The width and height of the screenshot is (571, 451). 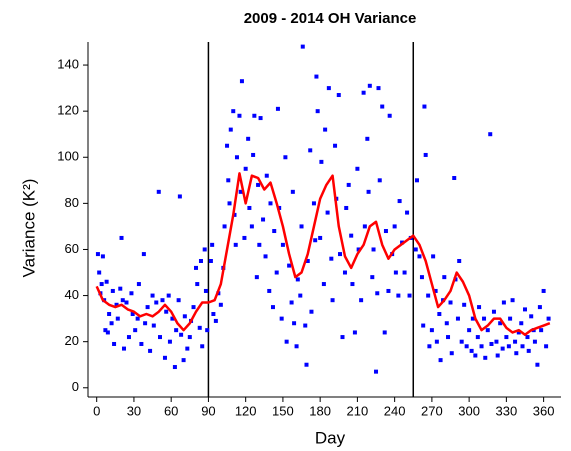 What do you see at coordinates (358, 410) in the screenshot?
I see `x-tick-label: 210` at bounding box center [358, 410].